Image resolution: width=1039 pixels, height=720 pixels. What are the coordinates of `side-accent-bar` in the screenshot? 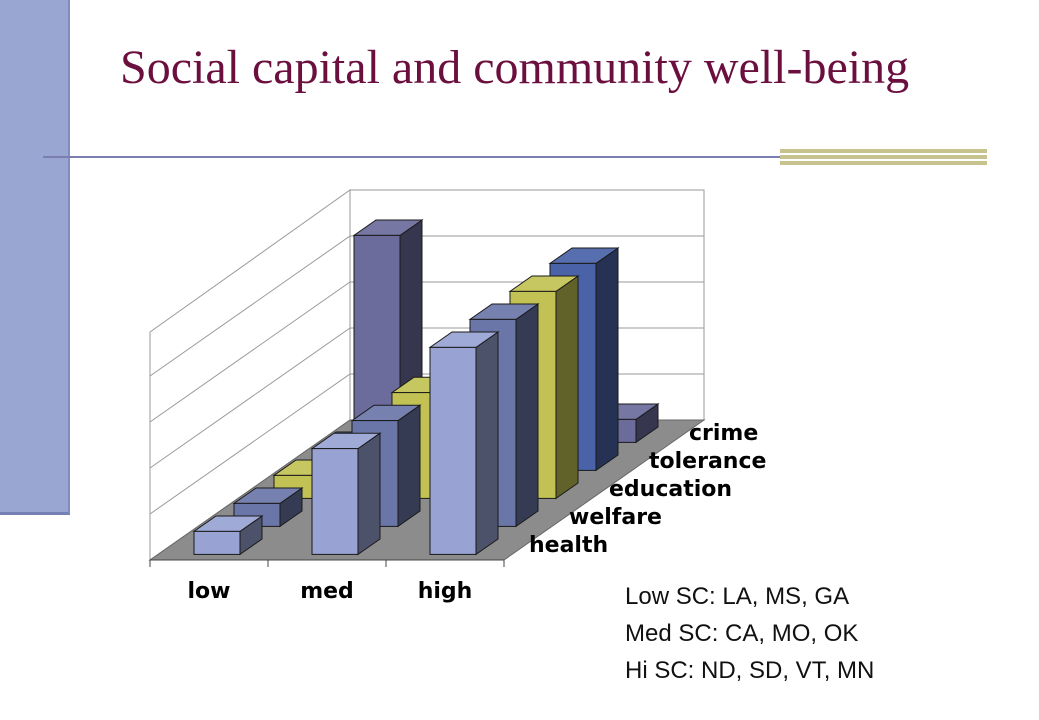 It's located at (35, 257).